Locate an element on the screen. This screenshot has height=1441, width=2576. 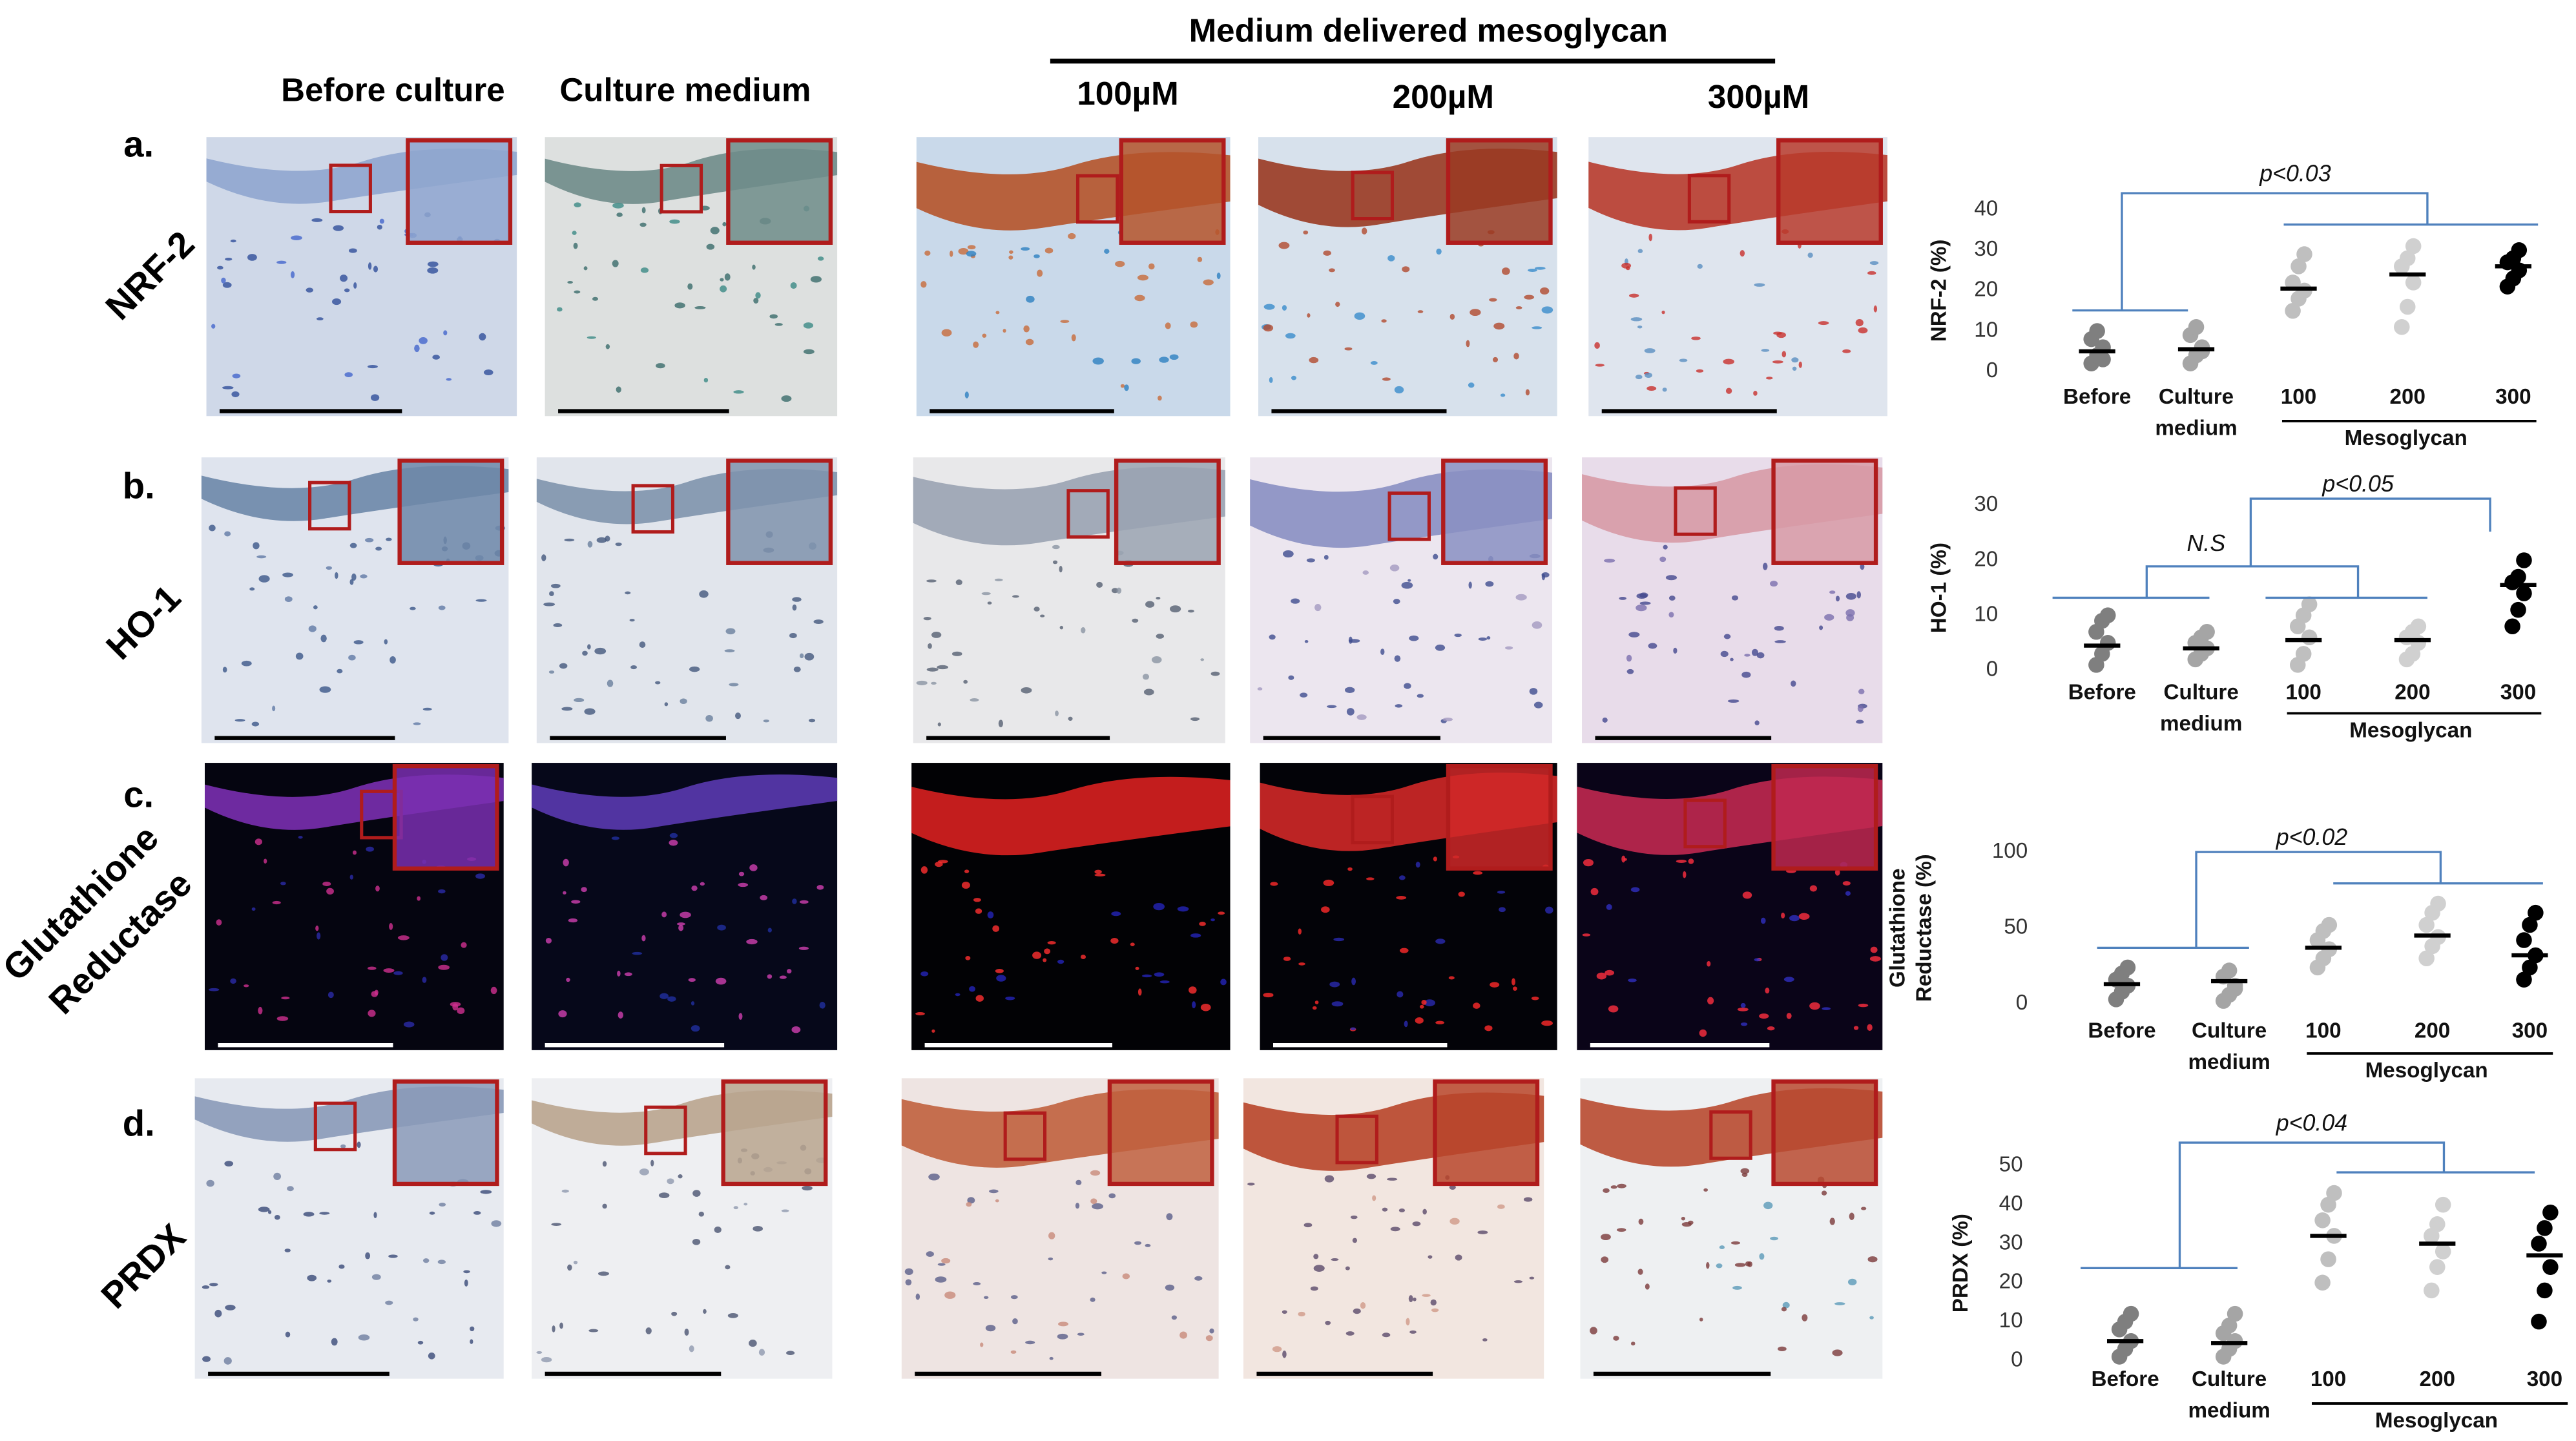
annotation: p<0.04 is located at coordinates (2311, 1122).